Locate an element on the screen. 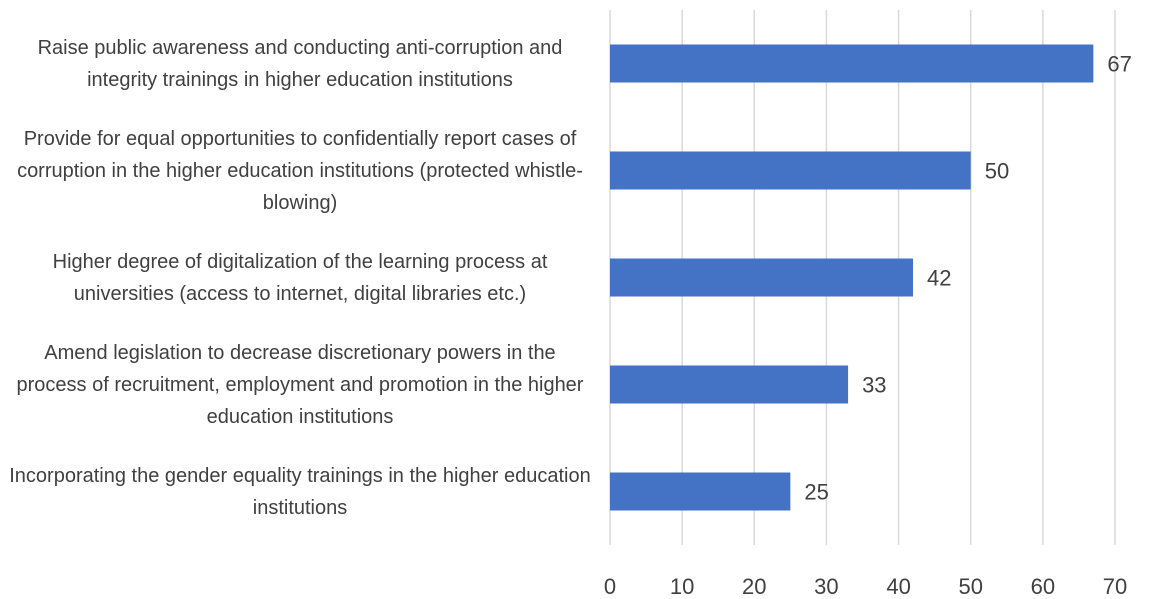 Image resolution: width=1173 pixels, height=599 pixels. value-label: 25 is located at coordinates (816, 491).